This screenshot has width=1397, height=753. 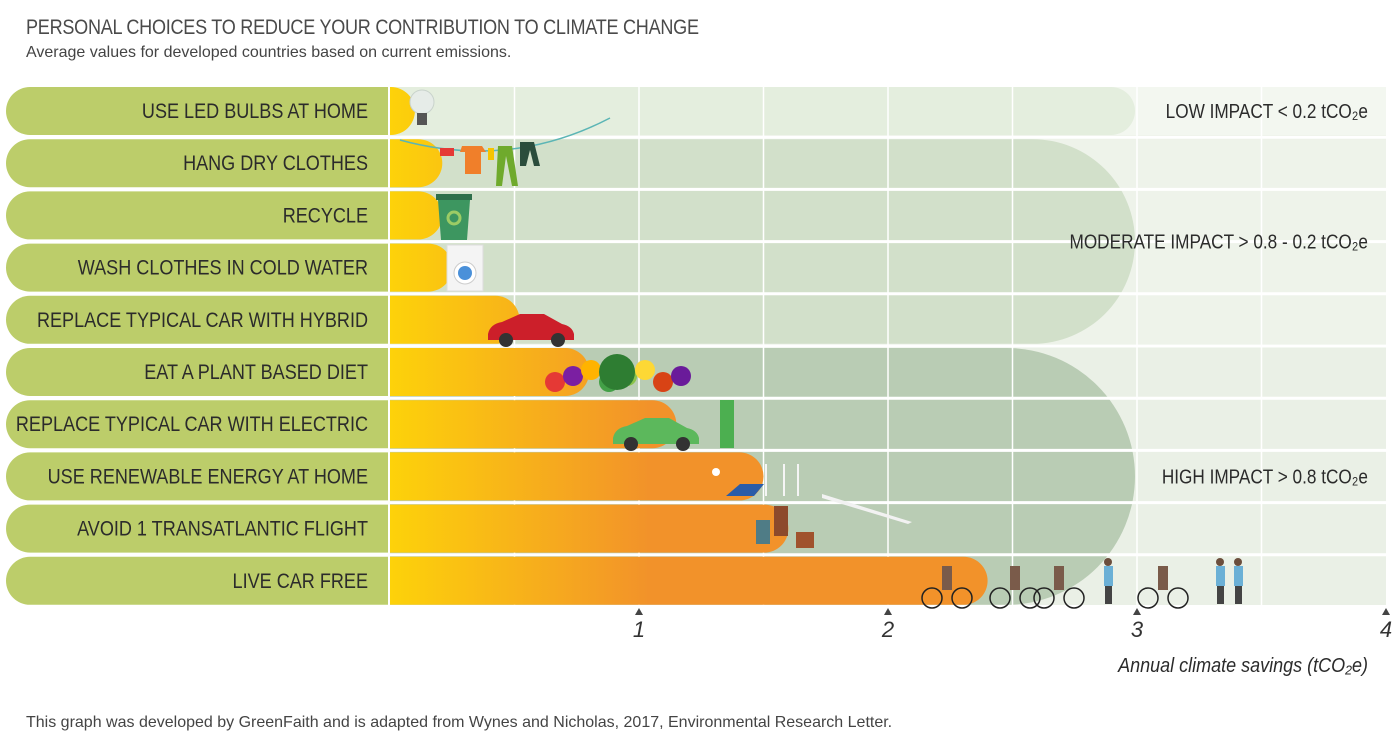 What do you see at coordinates (1267, 111) in the screenshot?
I see `impact-label: LOW IMPACT < 0.2 tCO₂e` at bounding box center [1267, 111].